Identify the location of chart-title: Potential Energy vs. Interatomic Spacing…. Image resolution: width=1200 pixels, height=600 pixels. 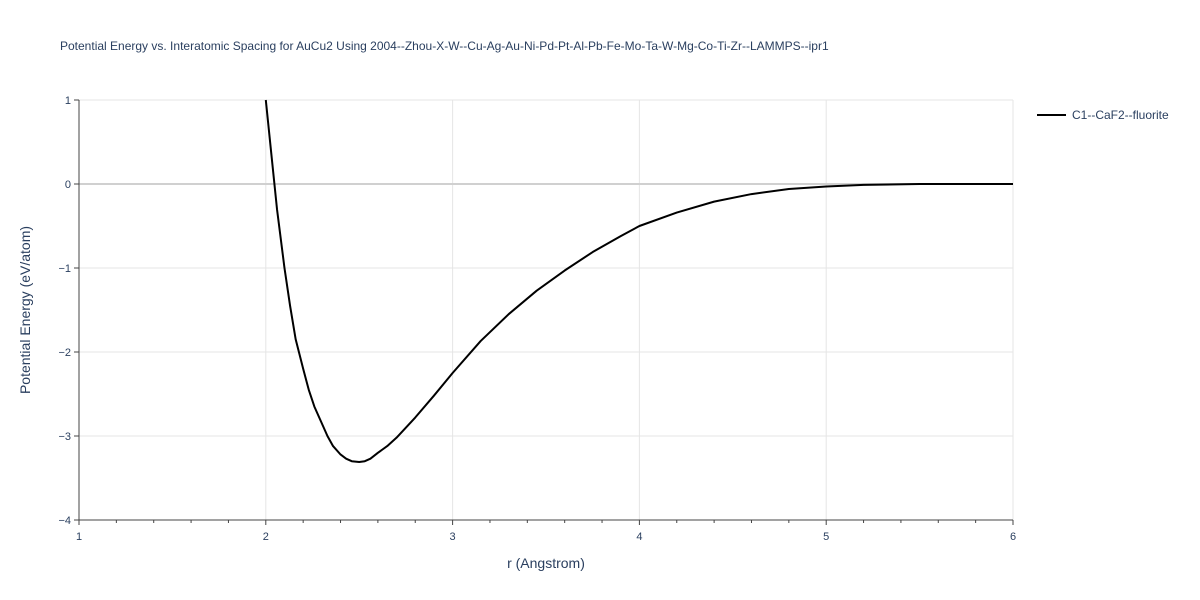
(444, 46).